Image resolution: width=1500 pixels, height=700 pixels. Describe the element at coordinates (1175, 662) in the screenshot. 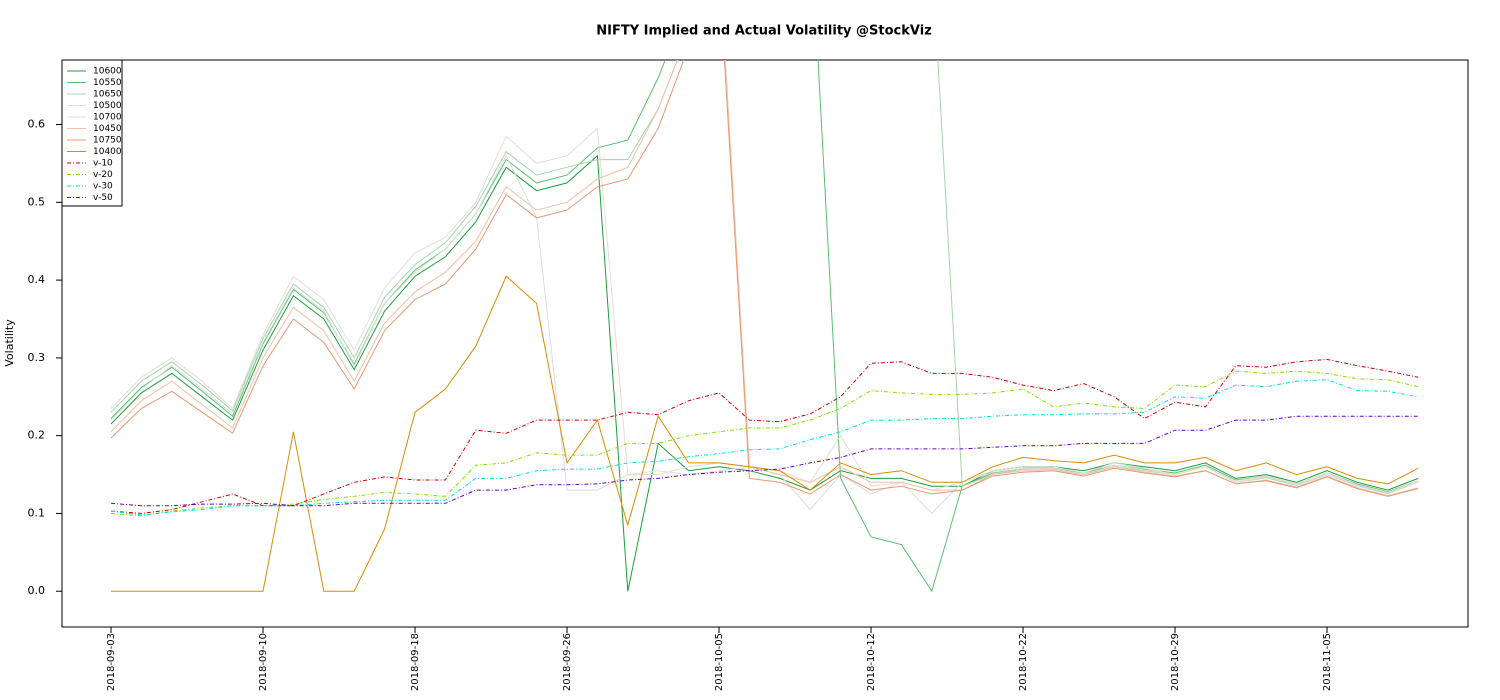

I see `x-tick-label: 2018-10-29` at that location.